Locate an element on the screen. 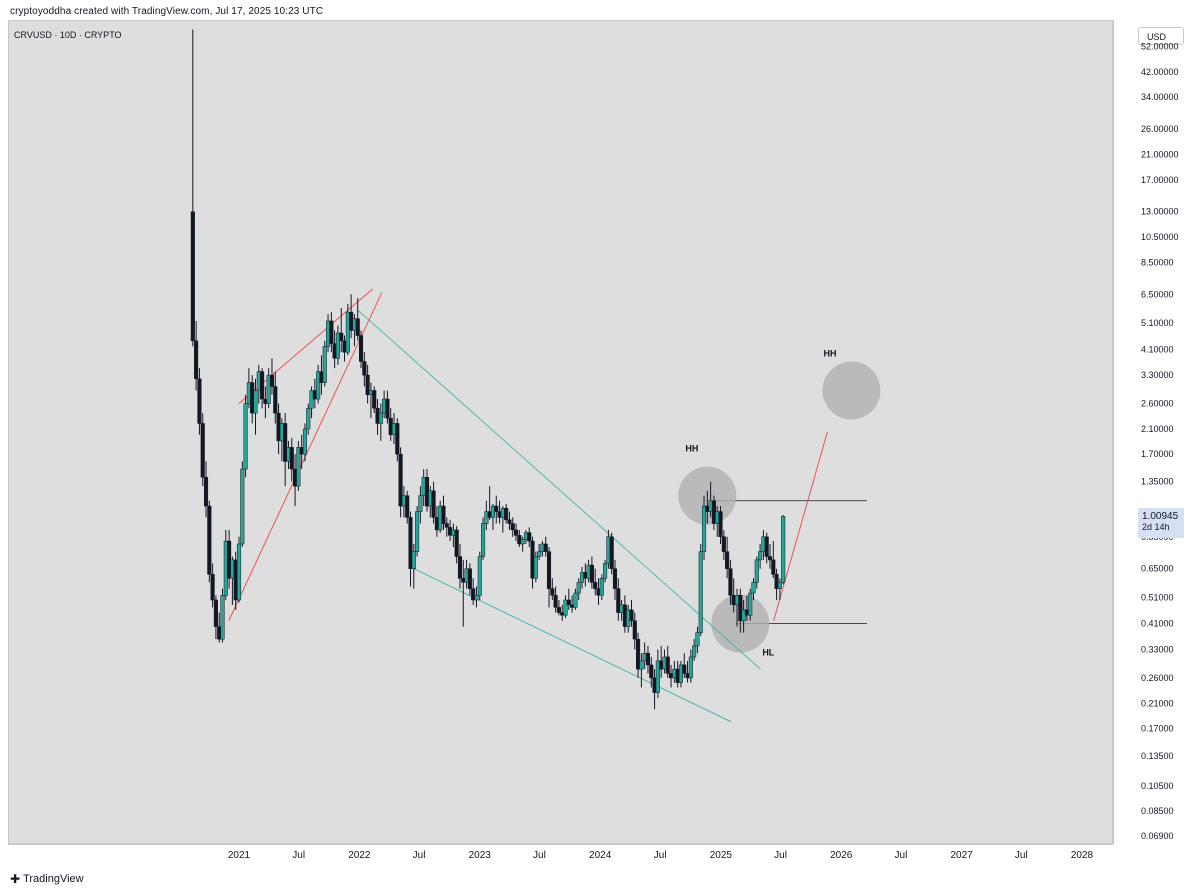 The height and width of the screenshot is (894, 1200). y-tick-label: 5.10000 is located at coordinates (1157, 323).